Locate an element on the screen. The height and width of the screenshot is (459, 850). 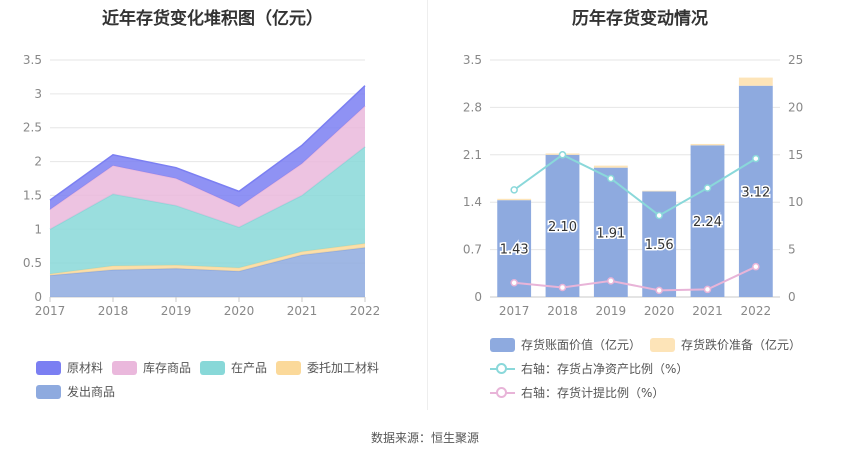
chart-divider is located at coordinates (427, 205).